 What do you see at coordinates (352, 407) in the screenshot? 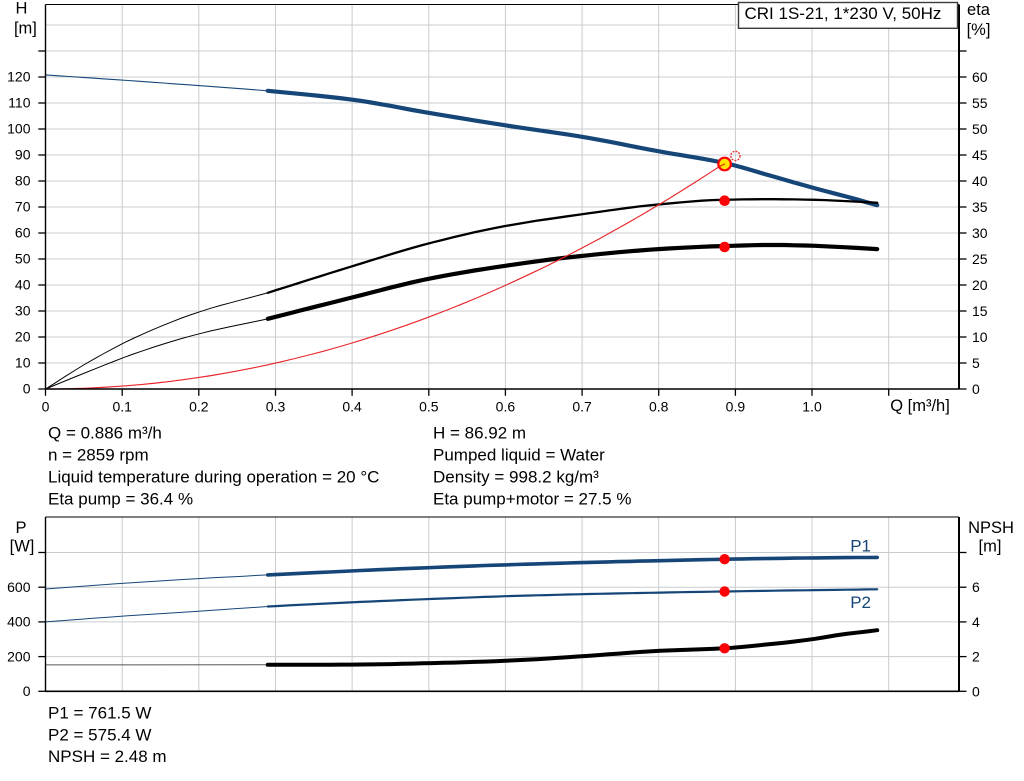
I see `svg-text: 0.4` at bounding box center [352, 407].